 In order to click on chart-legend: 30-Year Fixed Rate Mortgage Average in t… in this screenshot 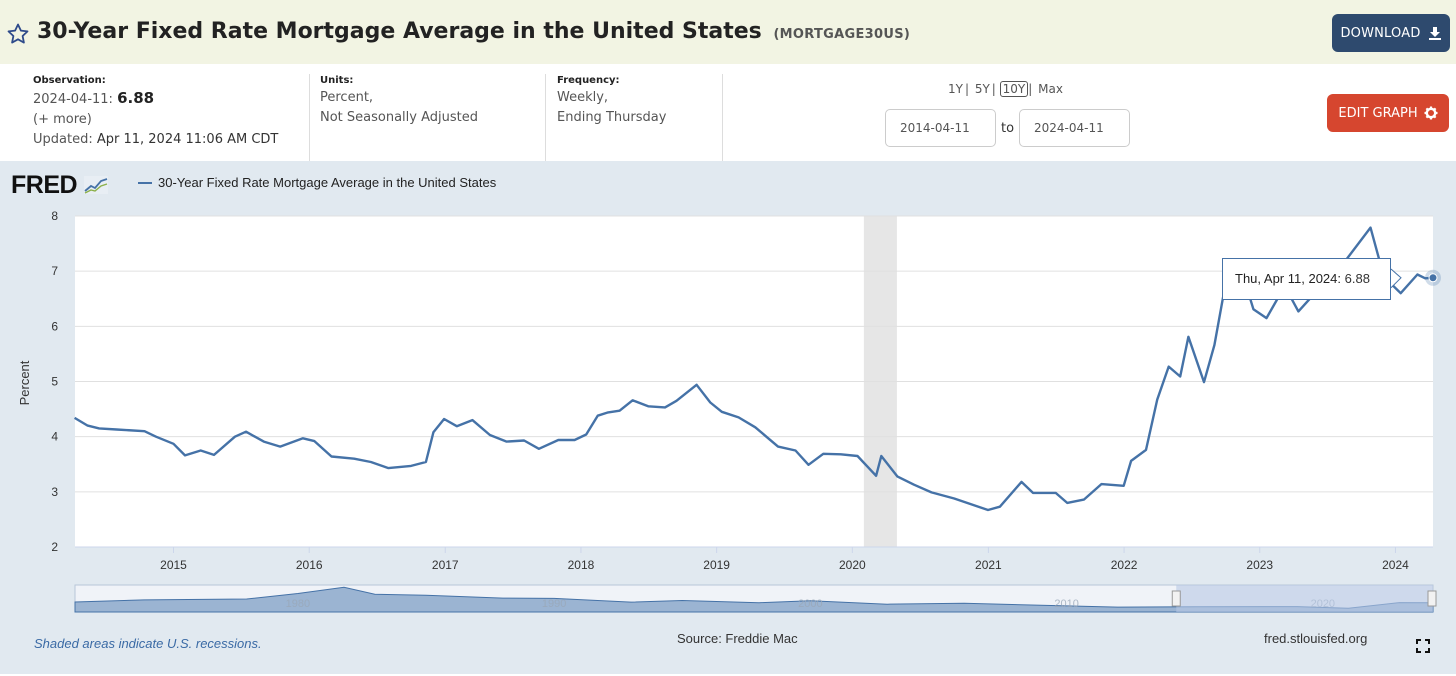, I will do `click(317, 182)`.